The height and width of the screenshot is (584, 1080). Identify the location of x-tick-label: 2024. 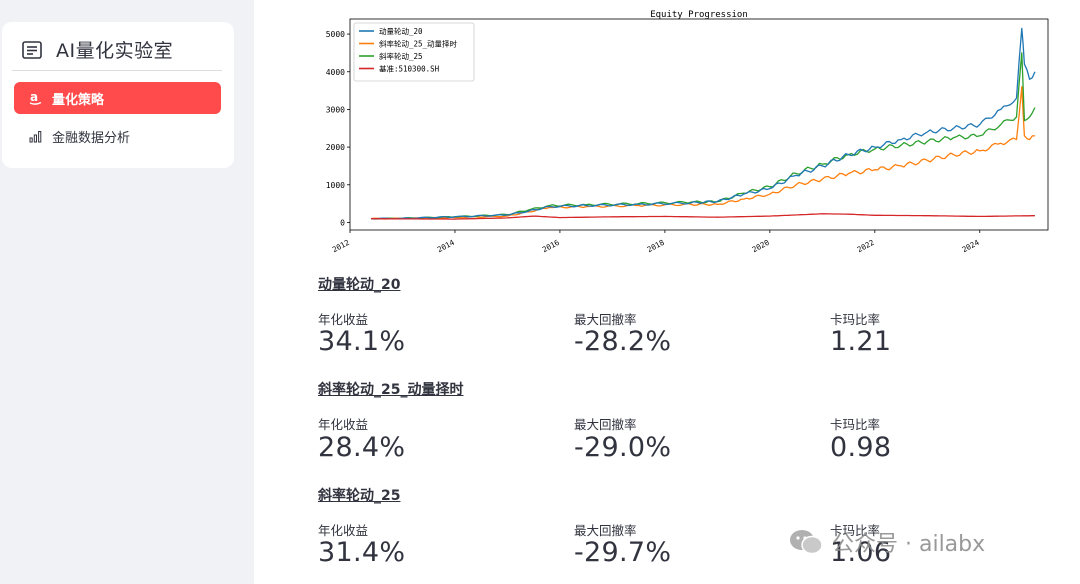
(971, 246).